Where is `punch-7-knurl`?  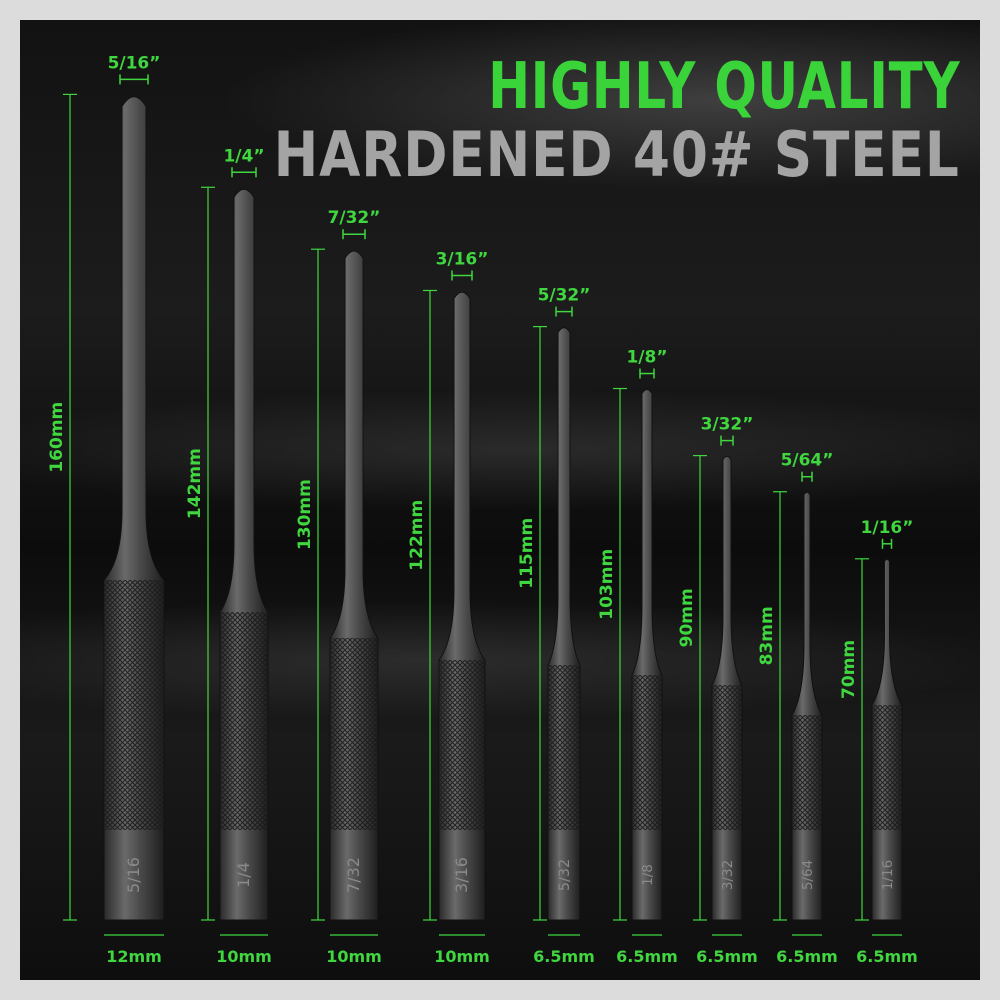
punch-7-knurl is located at coordinates (727, 757).